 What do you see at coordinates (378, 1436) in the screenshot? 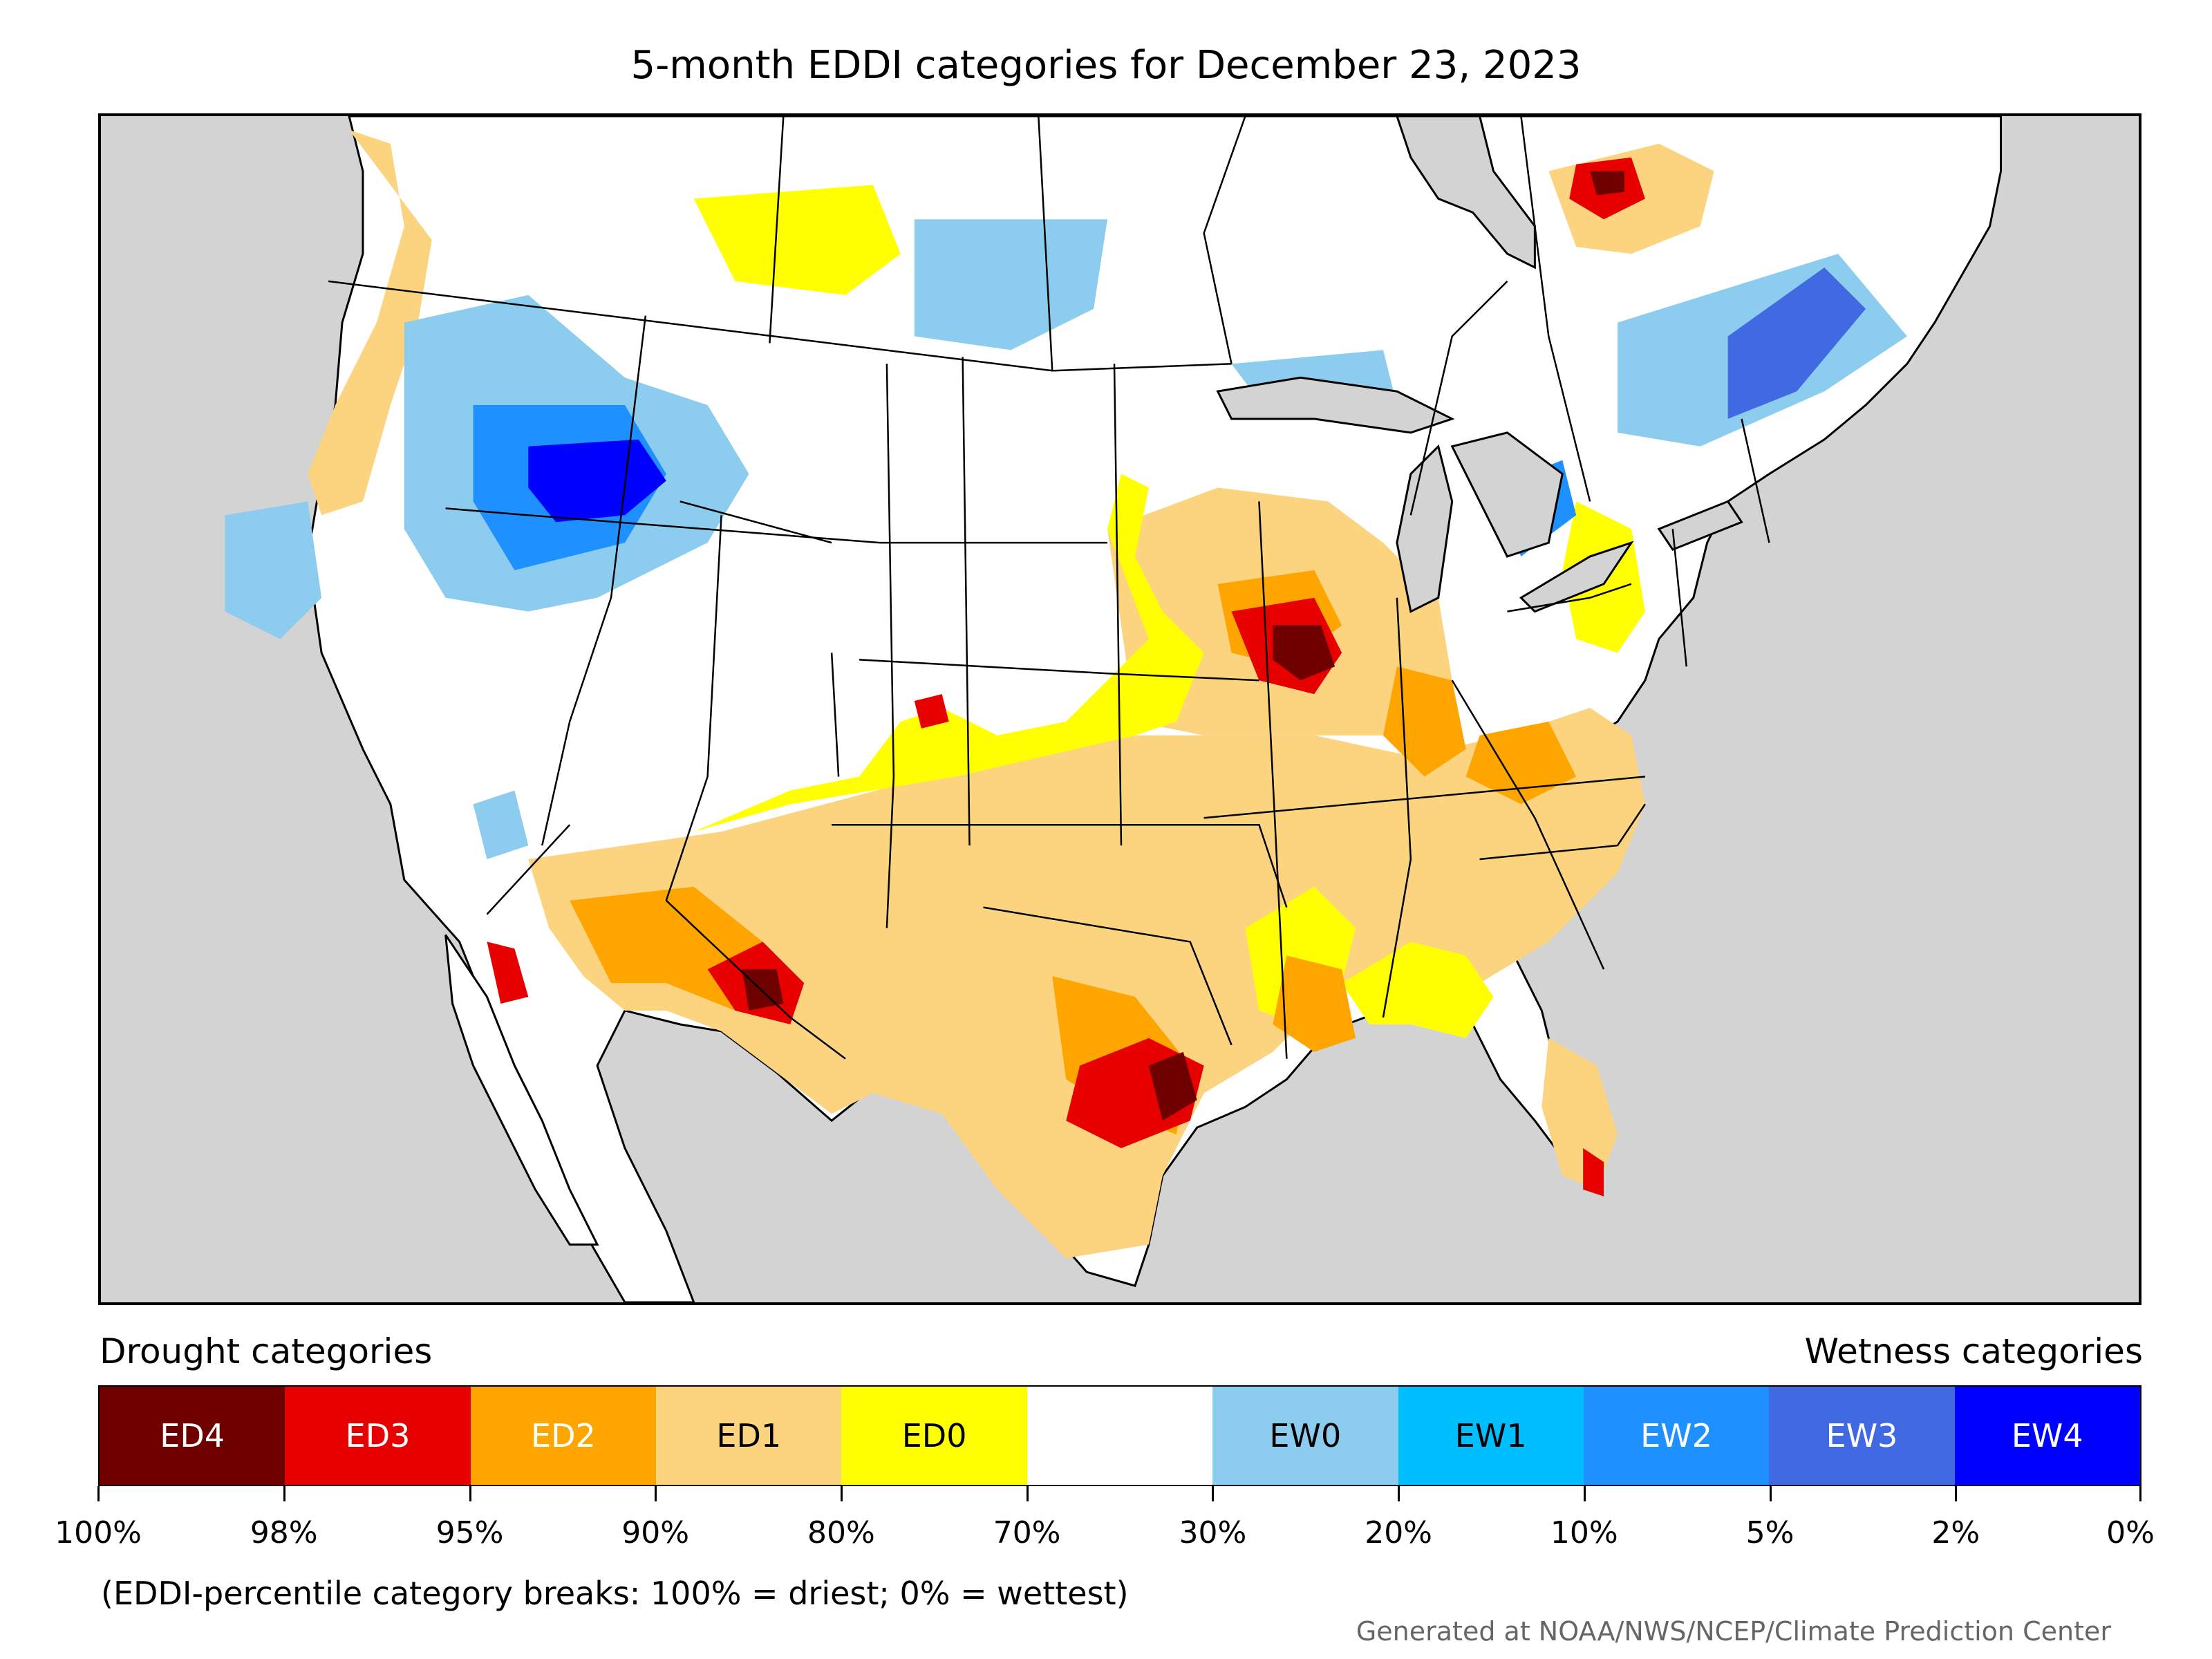
I see `colorbar-cell-ed3: ED3` at bounding box center [378, 1436].